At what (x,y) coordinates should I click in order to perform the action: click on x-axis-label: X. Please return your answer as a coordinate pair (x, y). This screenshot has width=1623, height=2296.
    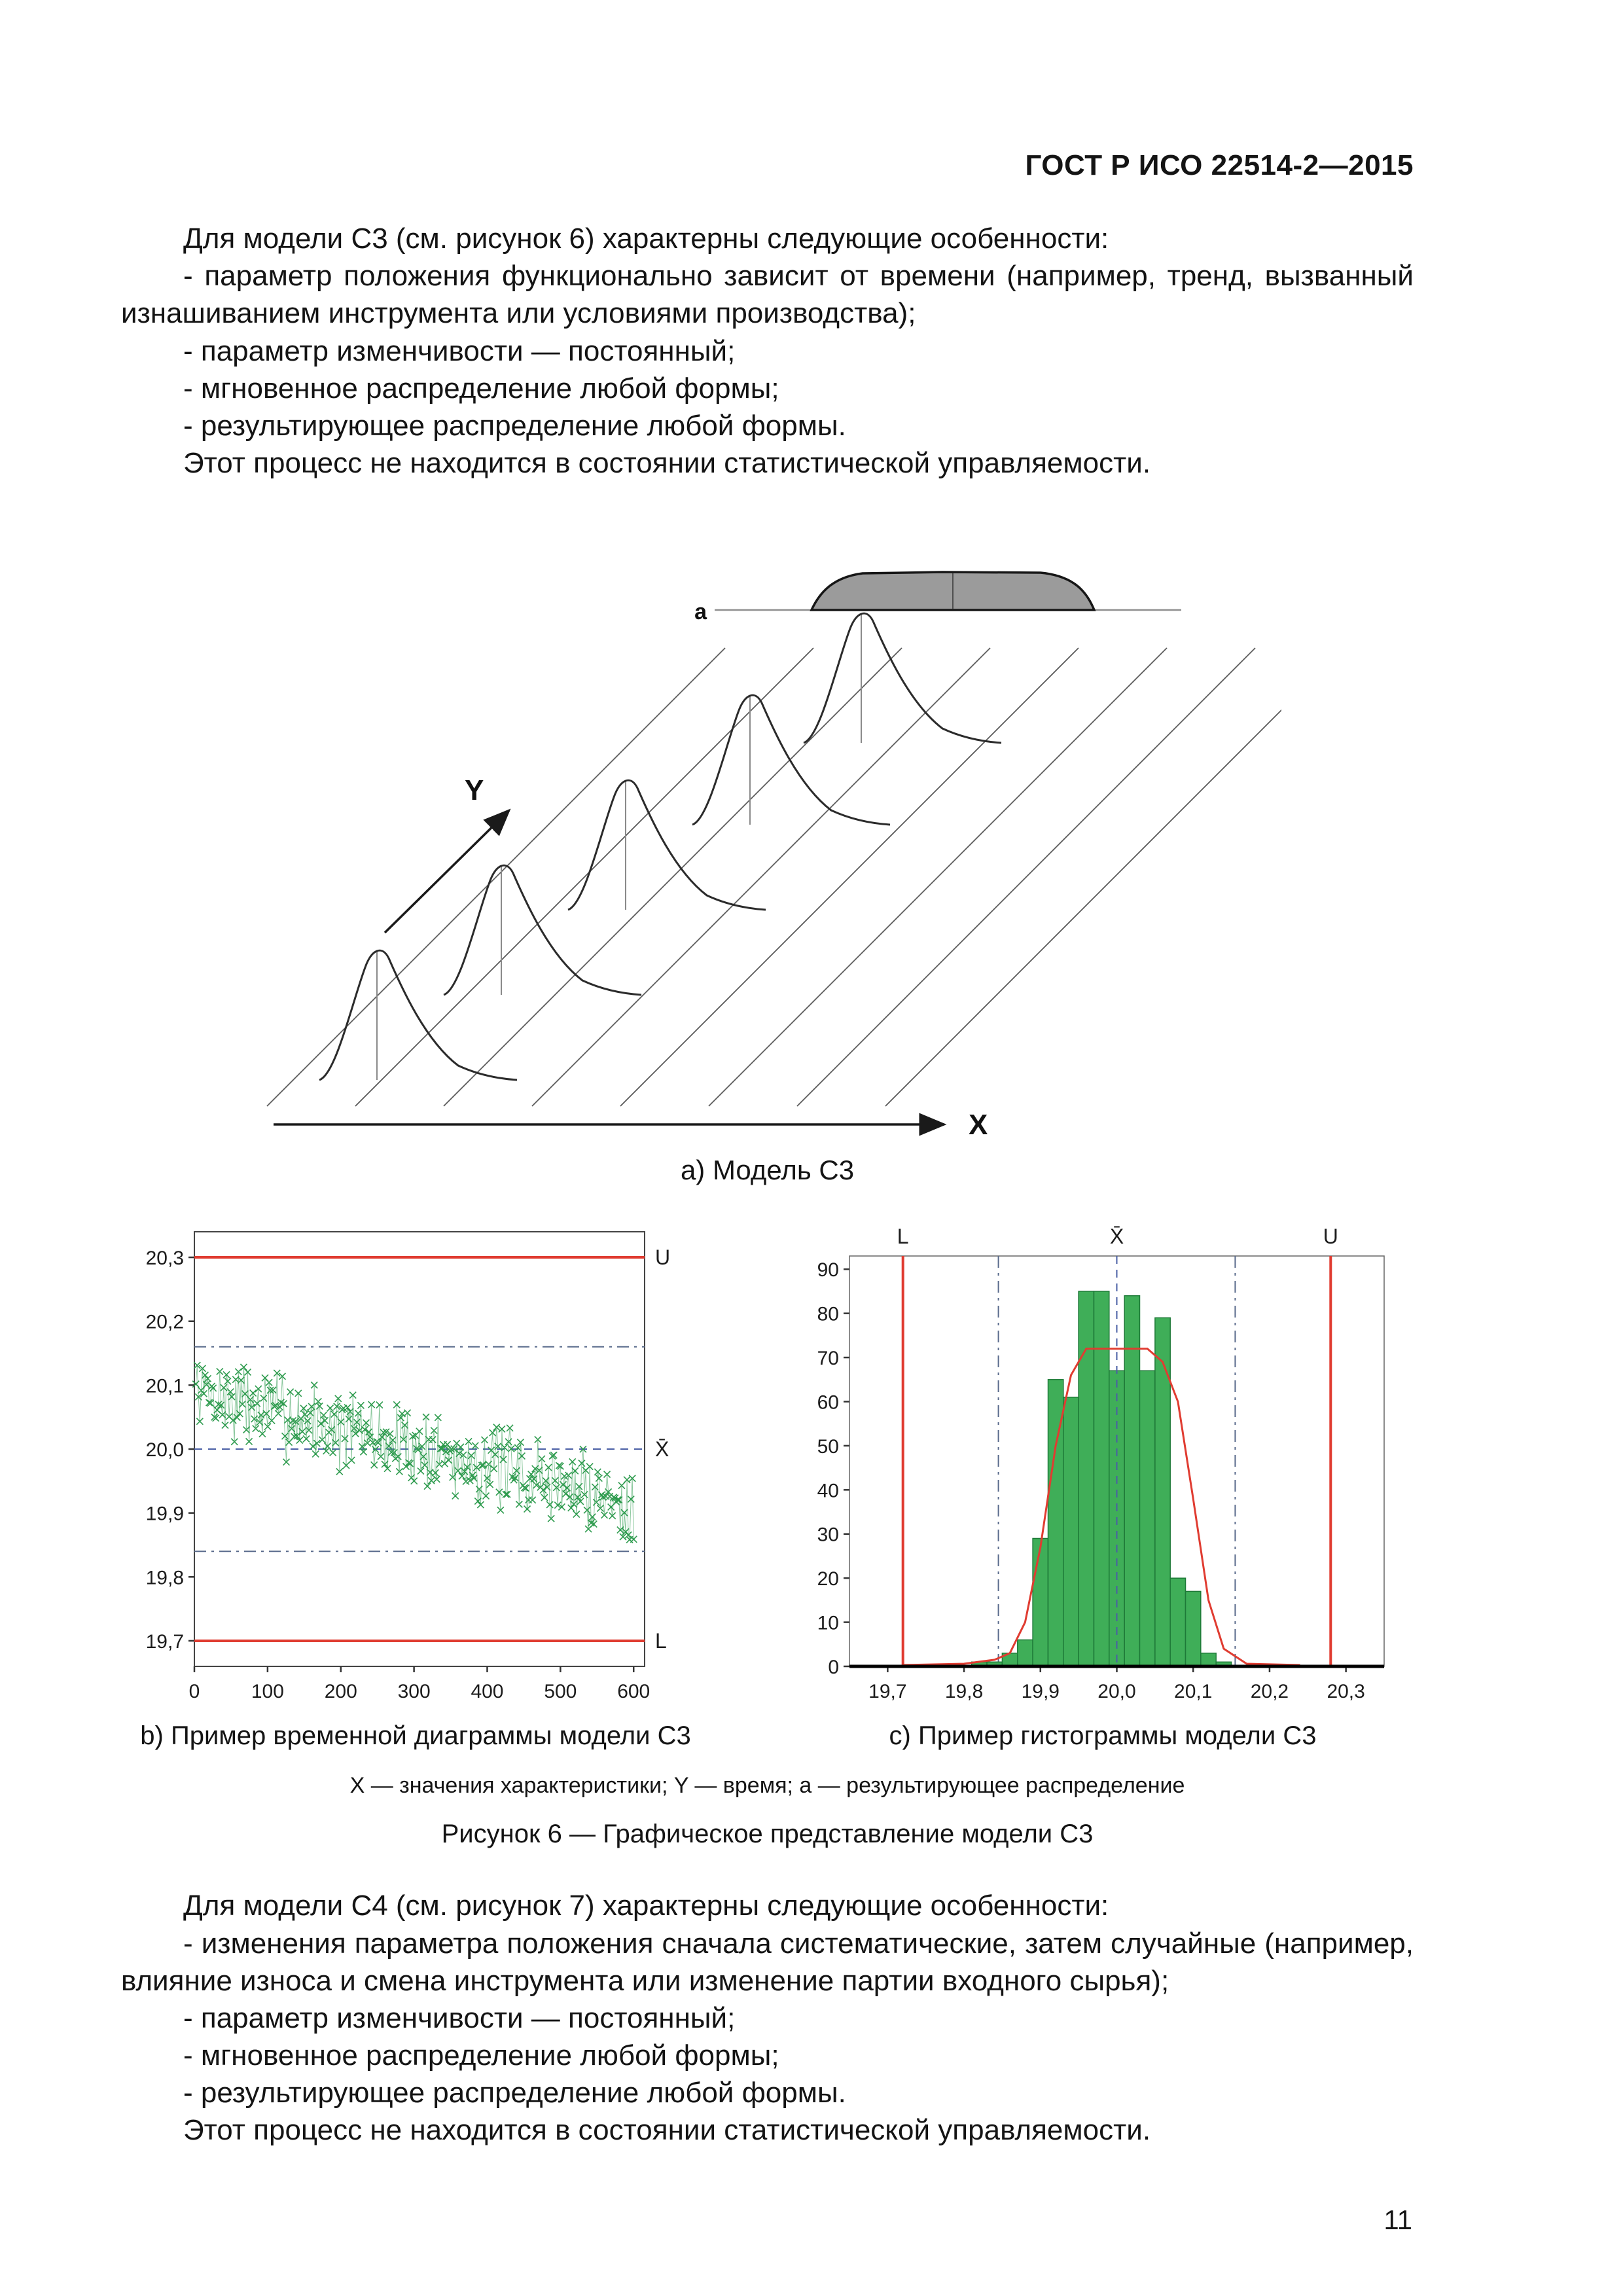
    Looking at the image, I should click on (979, 1125).